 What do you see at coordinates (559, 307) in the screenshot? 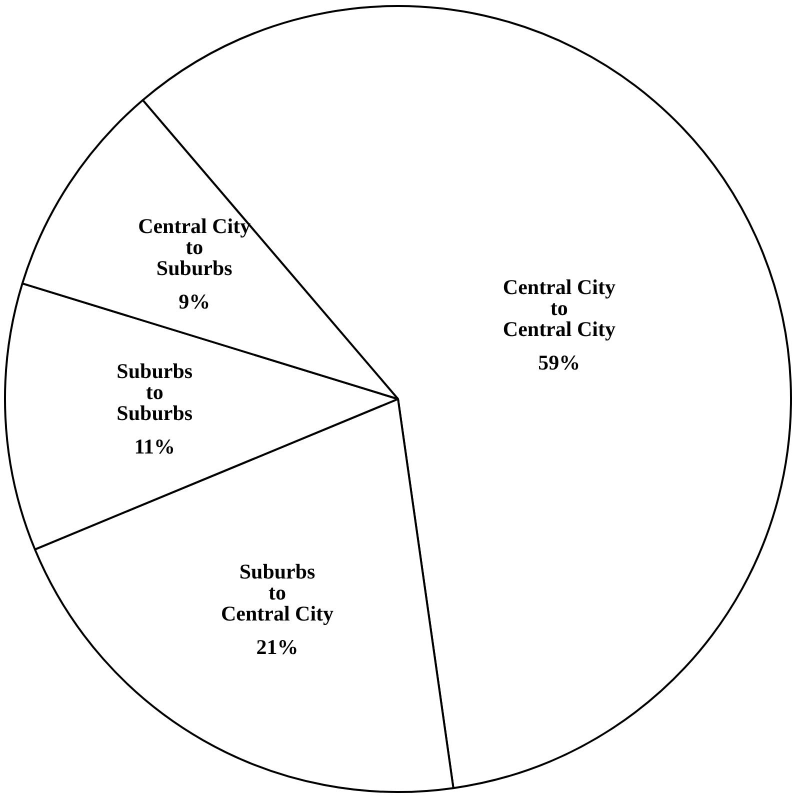
I see `slice-label: Central City to Central City` at bounding box center [559, 307].